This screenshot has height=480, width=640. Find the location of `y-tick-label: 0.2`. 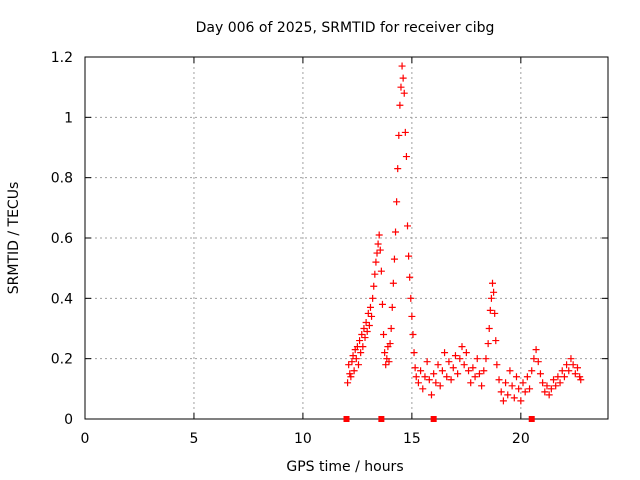

y-tick-label: 0.2 is located at coordinates (62, 360).